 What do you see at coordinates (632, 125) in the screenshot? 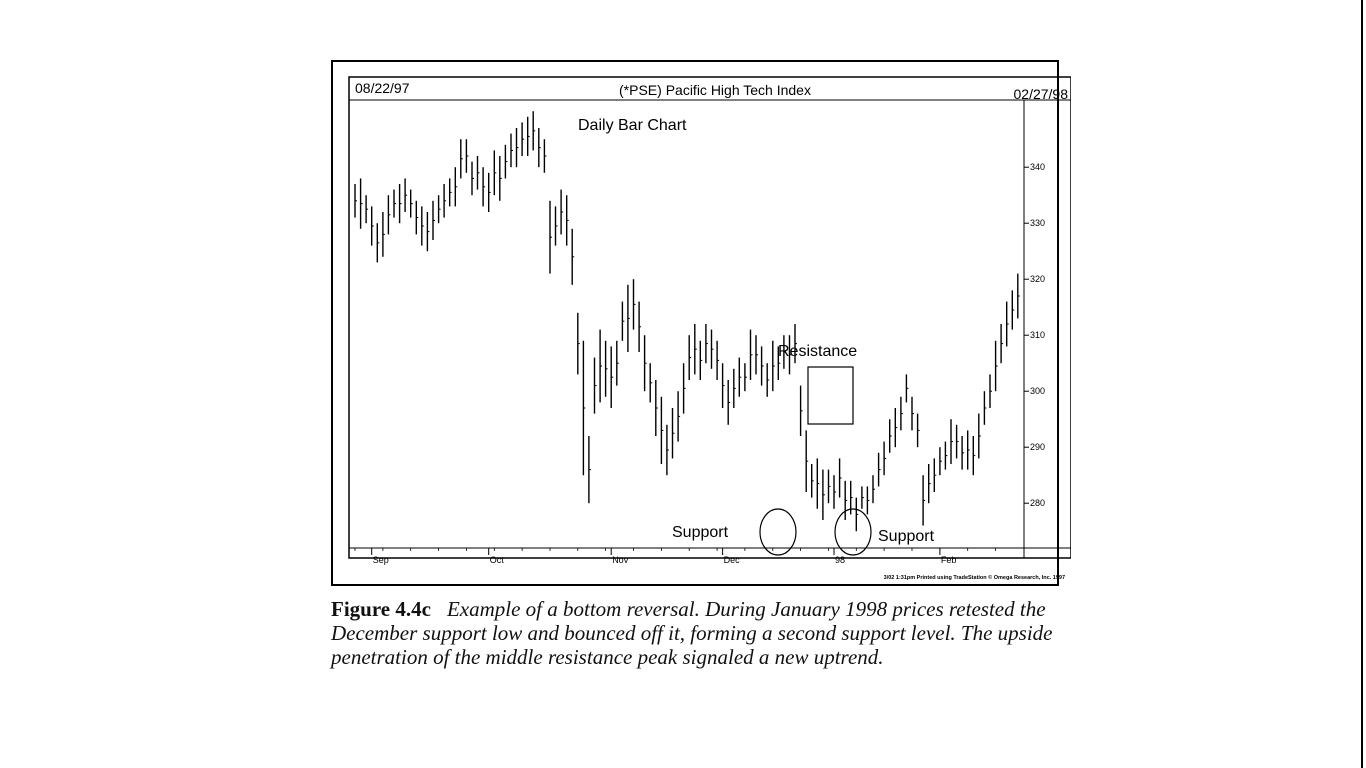
I see `chart-subtitle: Daily Bar Chart` at bounding box center [632, 125].